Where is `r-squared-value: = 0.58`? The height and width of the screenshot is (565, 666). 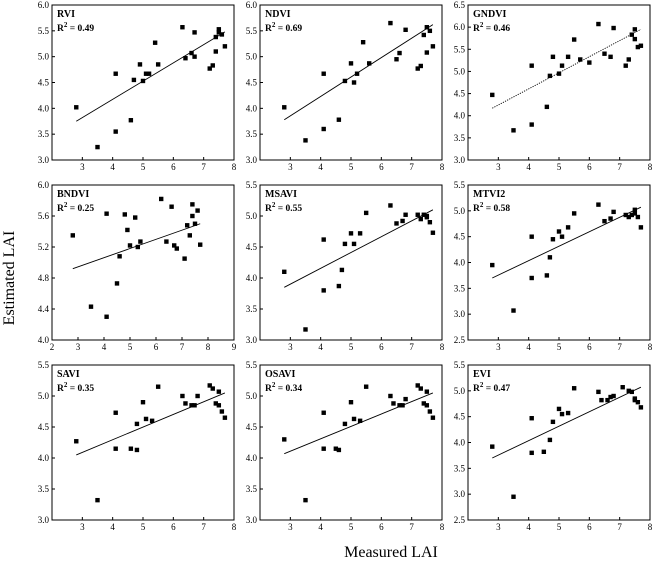 r-squared-value: = 0.58 is located at coordinates (496, 209).